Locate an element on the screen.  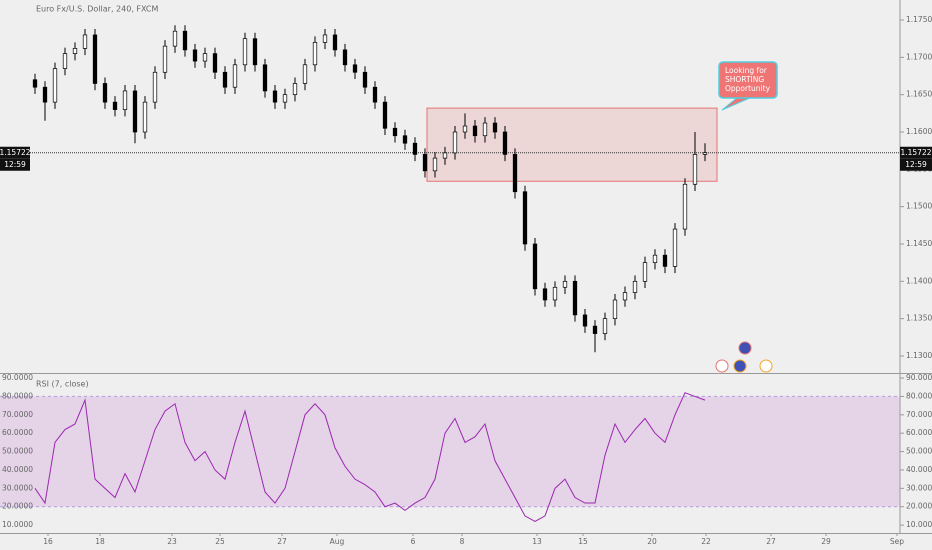
callout-box is located at coordinates (748, 80).